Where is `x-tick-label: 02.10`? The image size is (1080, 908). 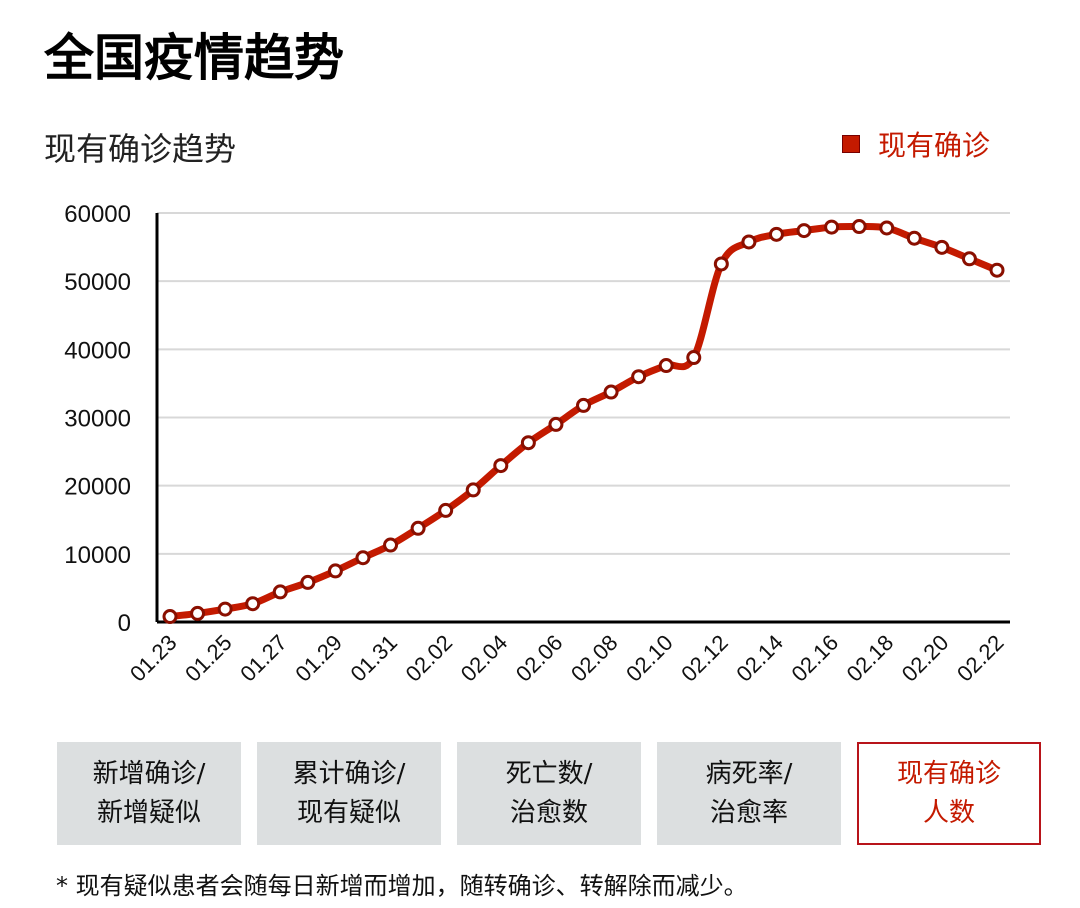 x-tick-label: 02.10 is located at coordinates (649, 658).